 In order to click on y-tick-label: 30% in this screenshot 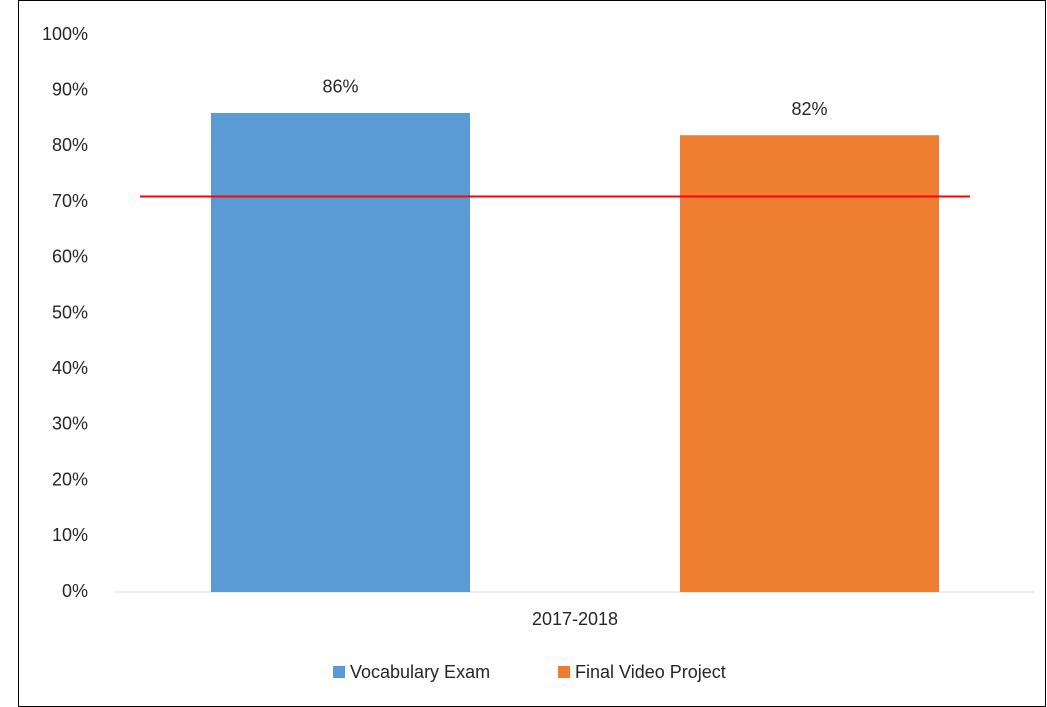, I will do `click(70, 424)`.